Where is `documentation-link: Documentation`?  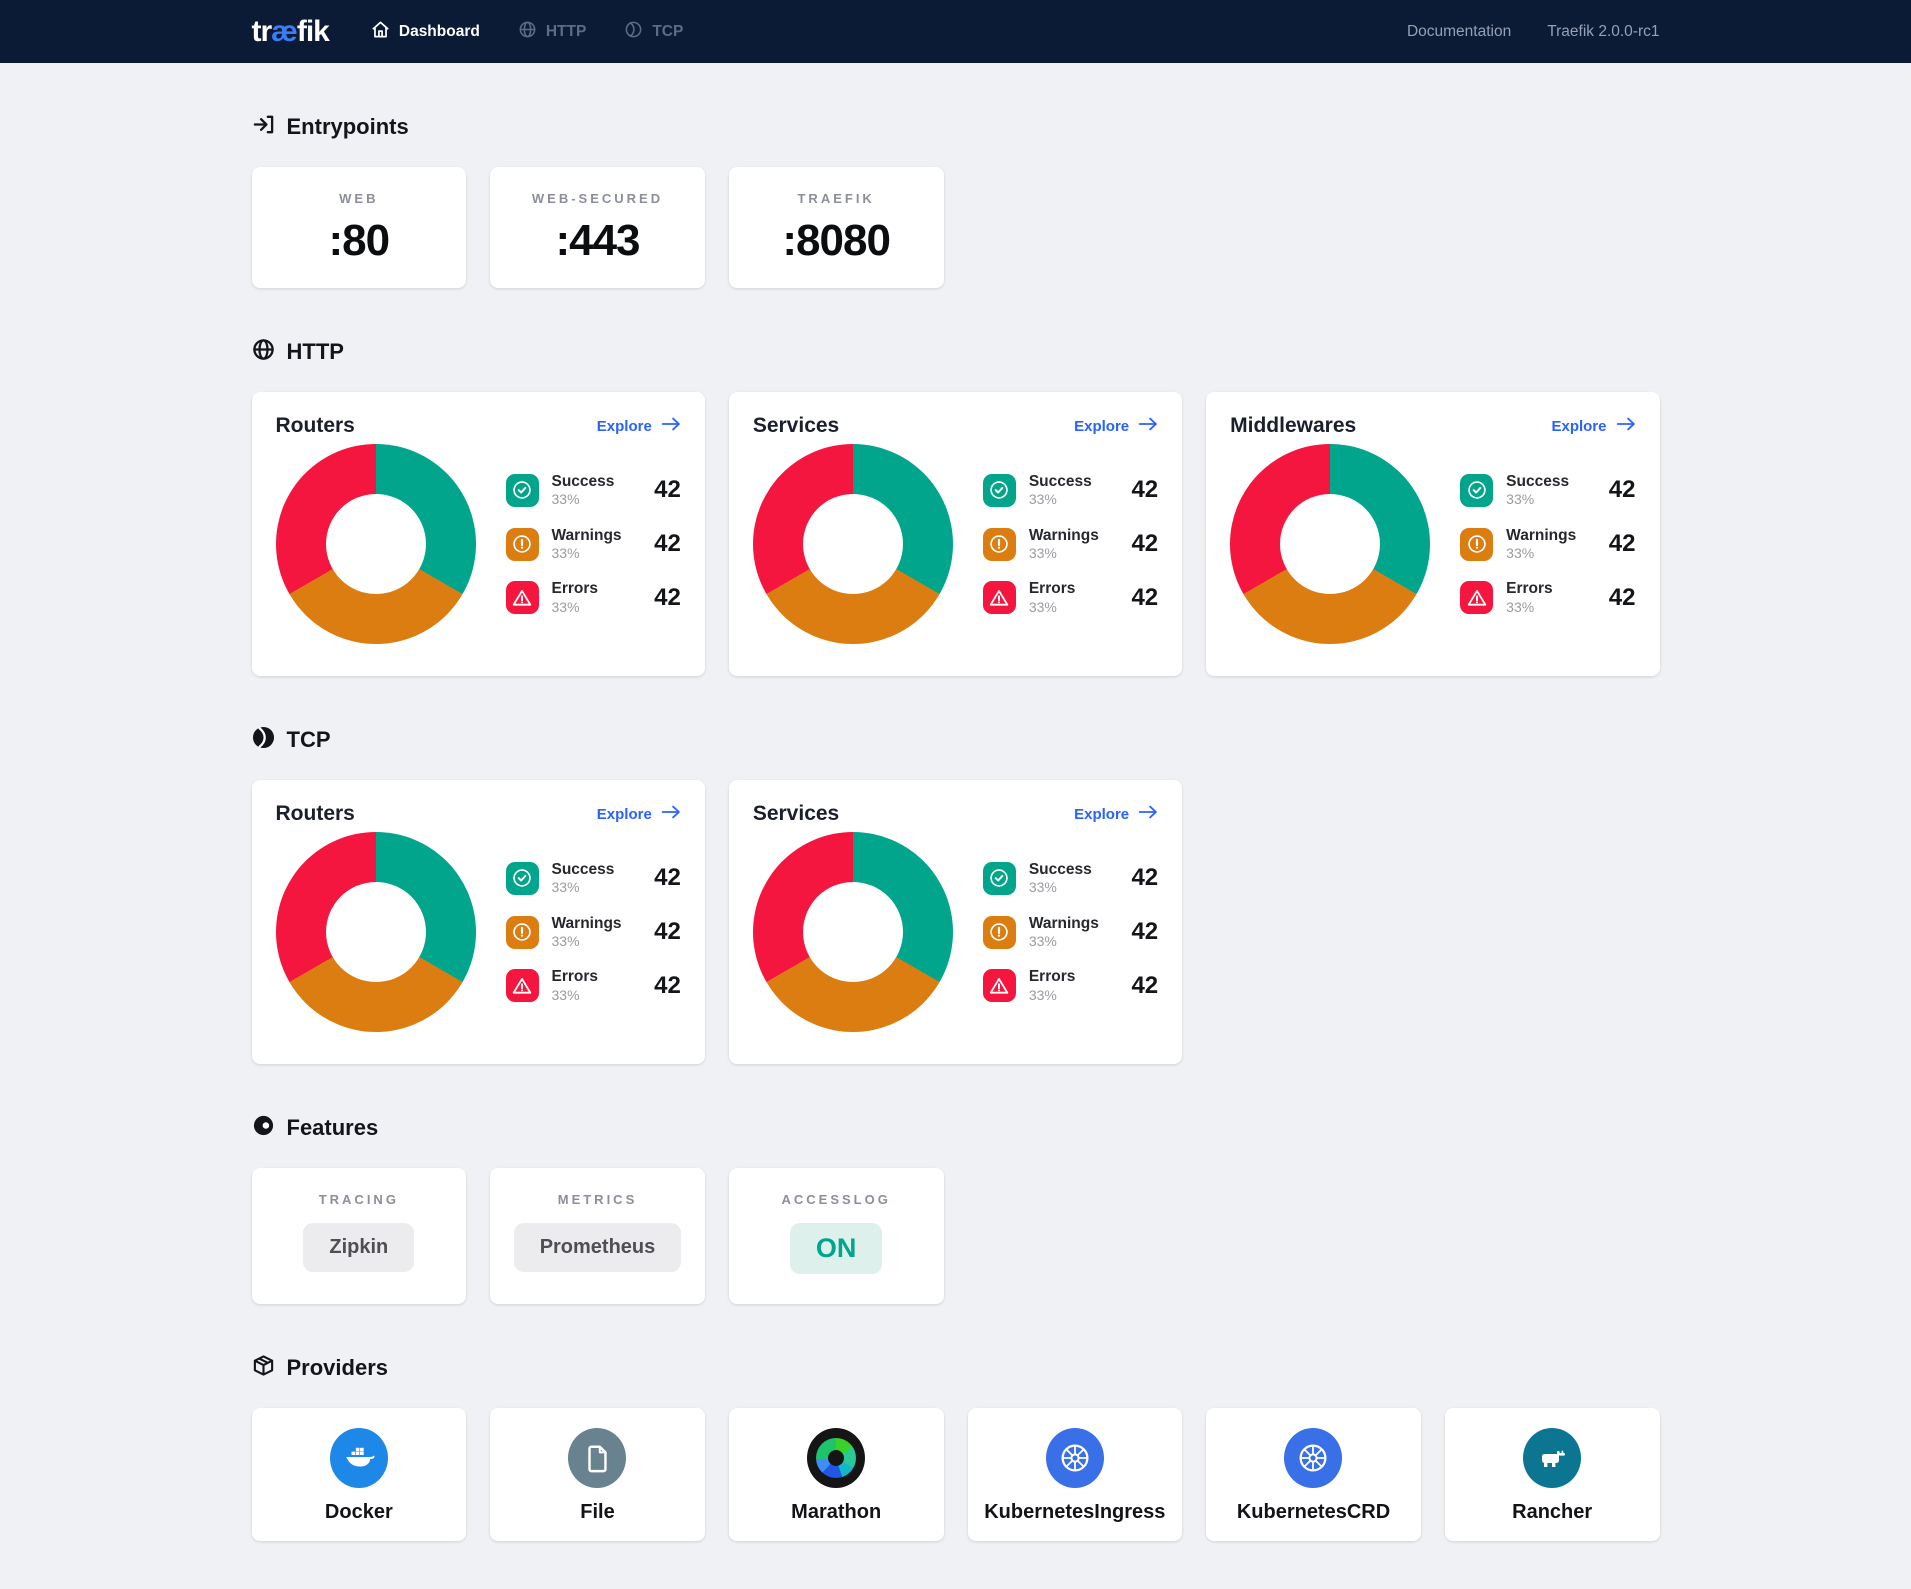 documentation-link: Documentation is located at coordinates (1459, 31).